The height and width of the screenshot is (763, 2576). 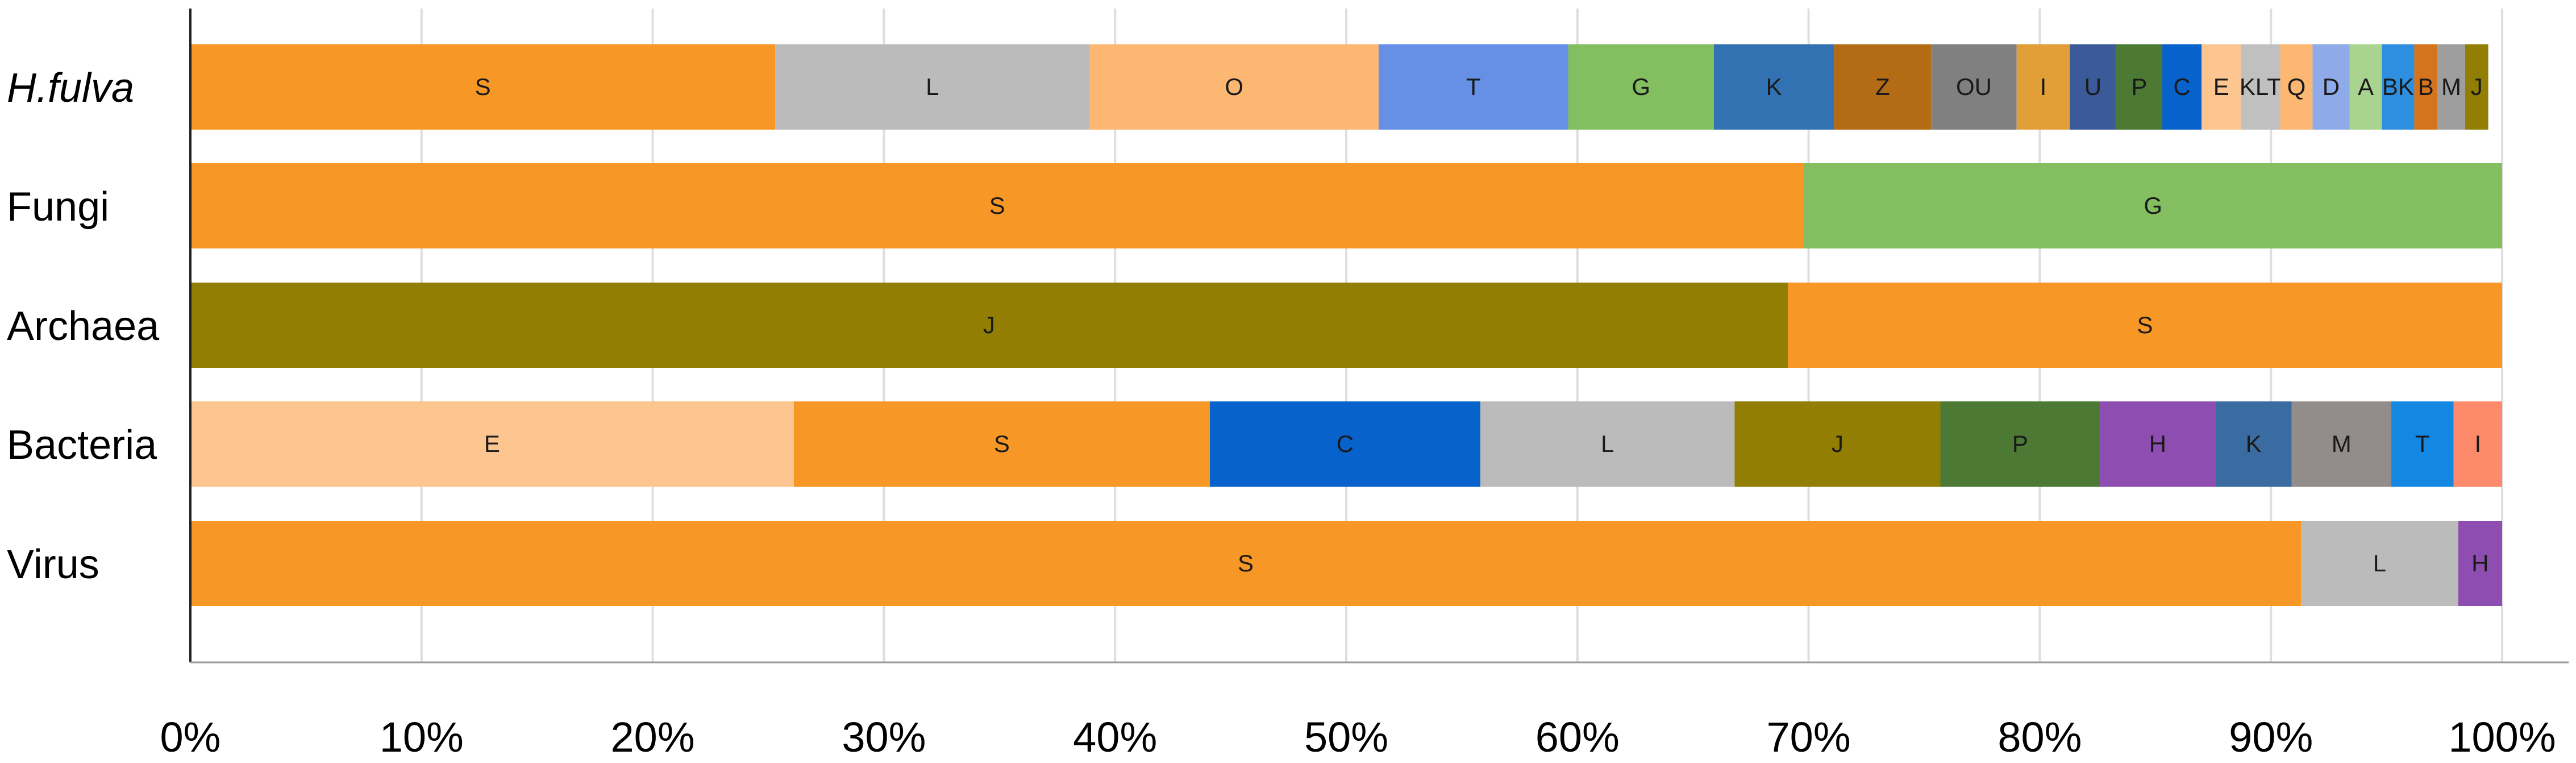 I want to click on segment-label: KLT, so click(x=2261, y=86).